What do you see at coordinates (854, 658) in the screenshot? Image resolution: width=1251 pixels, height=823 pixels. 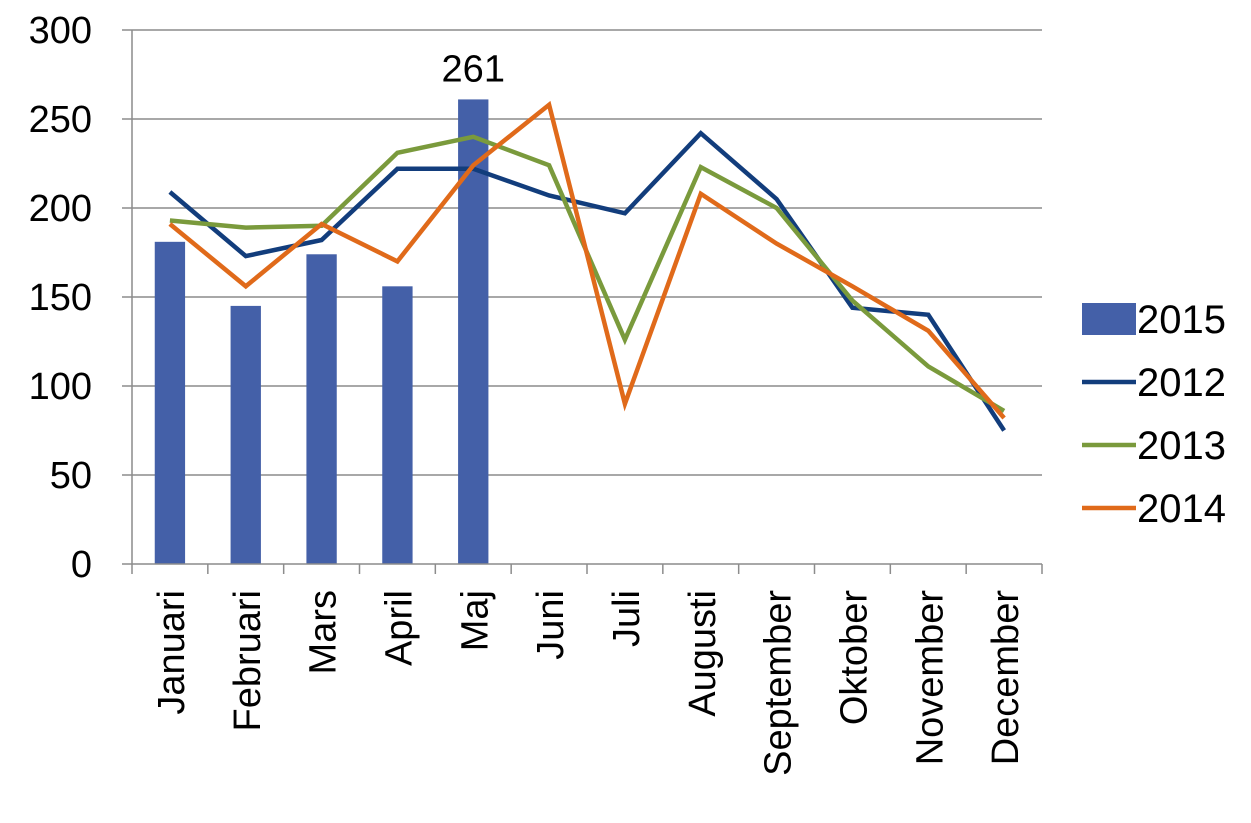 I see `x-tick-label: Oktober` at bounding box center [854, 658].